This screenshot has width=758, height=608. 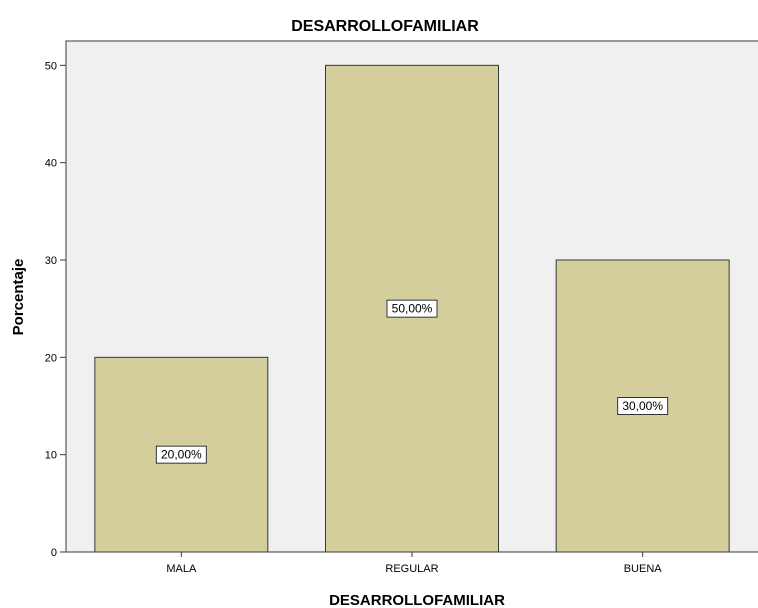 I want to click on x-tick-label: REGULAR, so click(x=411, y=569).